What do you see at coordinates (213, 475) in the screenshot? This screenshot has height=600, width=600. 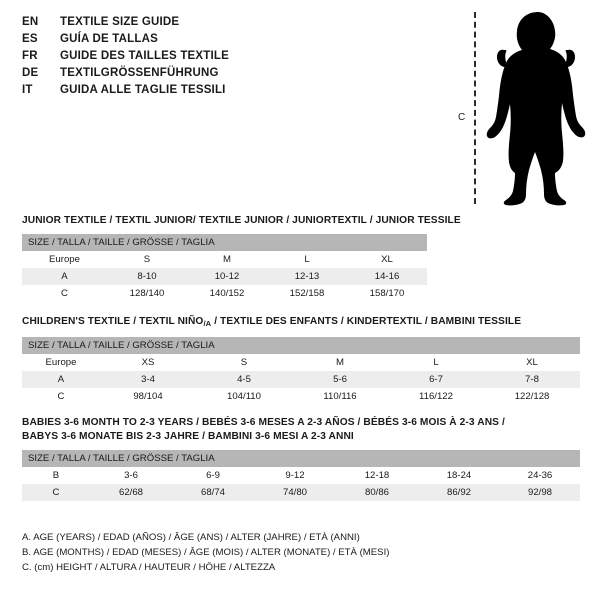 I see `table-cell: 6-9` at bounding box center [213, 475].